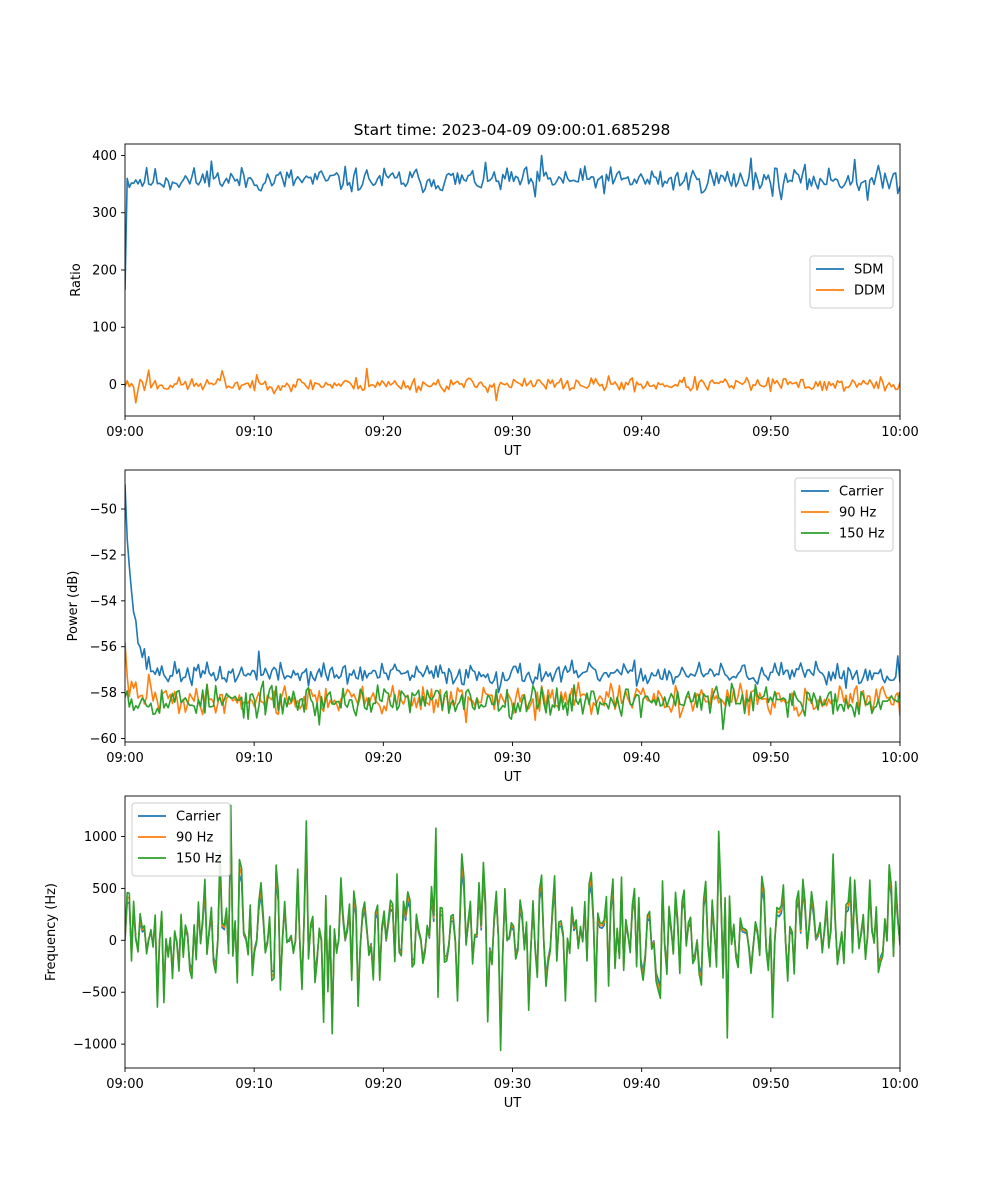  I want to click on y-tick-label: 500, so click(104, 889).